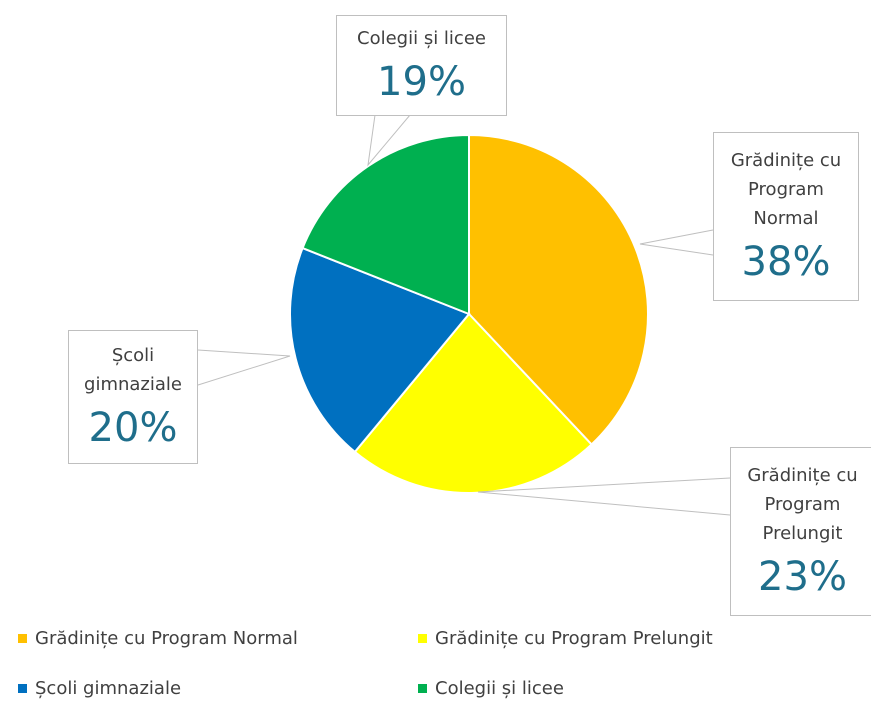 The image size is (871, 701). I want to click on legend-entry: Grădinițe cu Program Normal, so click(158, 638).